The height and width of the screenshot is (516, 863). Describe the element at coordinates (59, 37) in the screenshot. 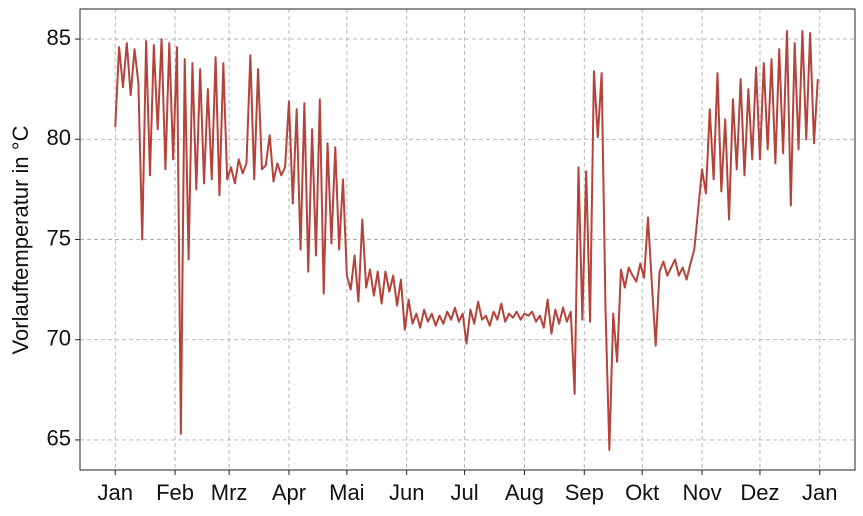

I see `y-tick-label: 85` at that location.